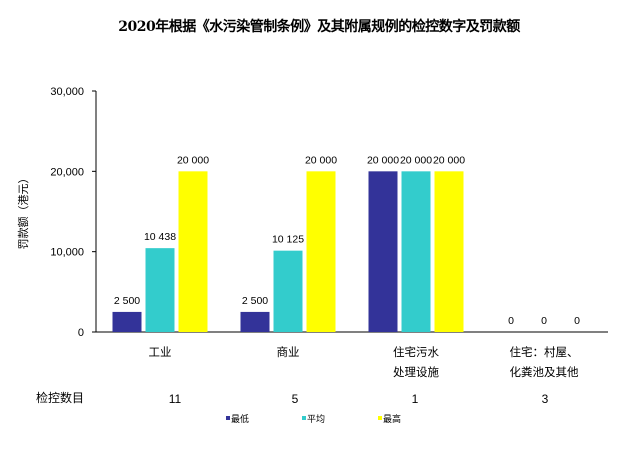 The width and height of the screenshot is (628, 454). I want to click on table-row-label: 检控数目, so click(60, 397).